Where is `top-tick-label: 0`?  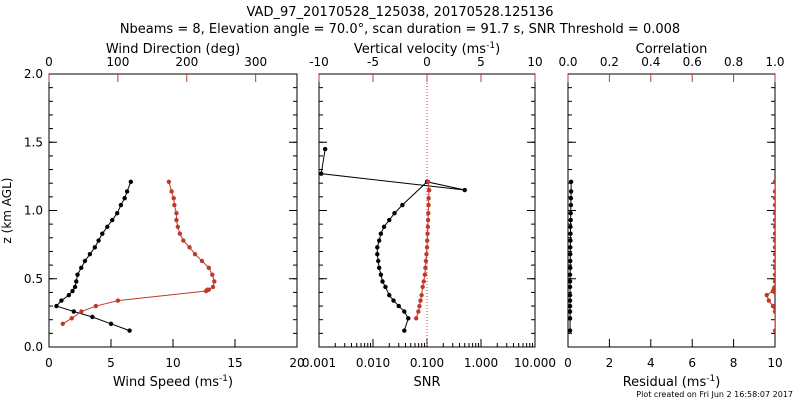
top-tick-label: 0 is located at coordinates (427, 62).